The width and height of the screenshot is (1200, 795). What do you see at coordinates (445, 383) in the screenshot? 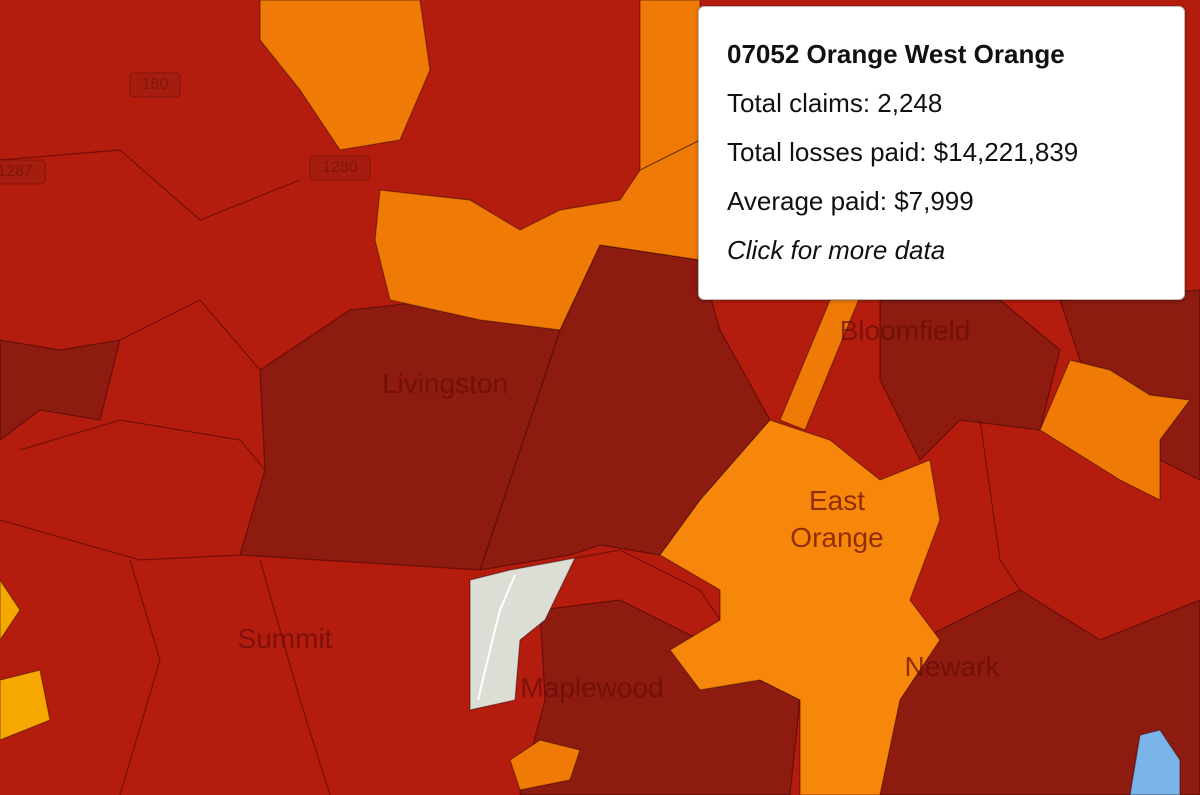
I see `place-label: Livingston` at bounding box center [445, 383].